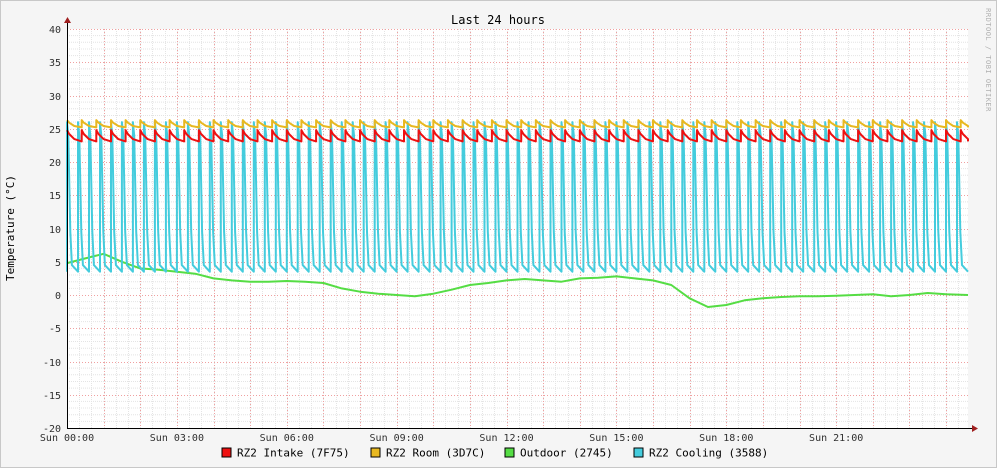  I want to click on y-tick-label: 0, so click(58, 296).